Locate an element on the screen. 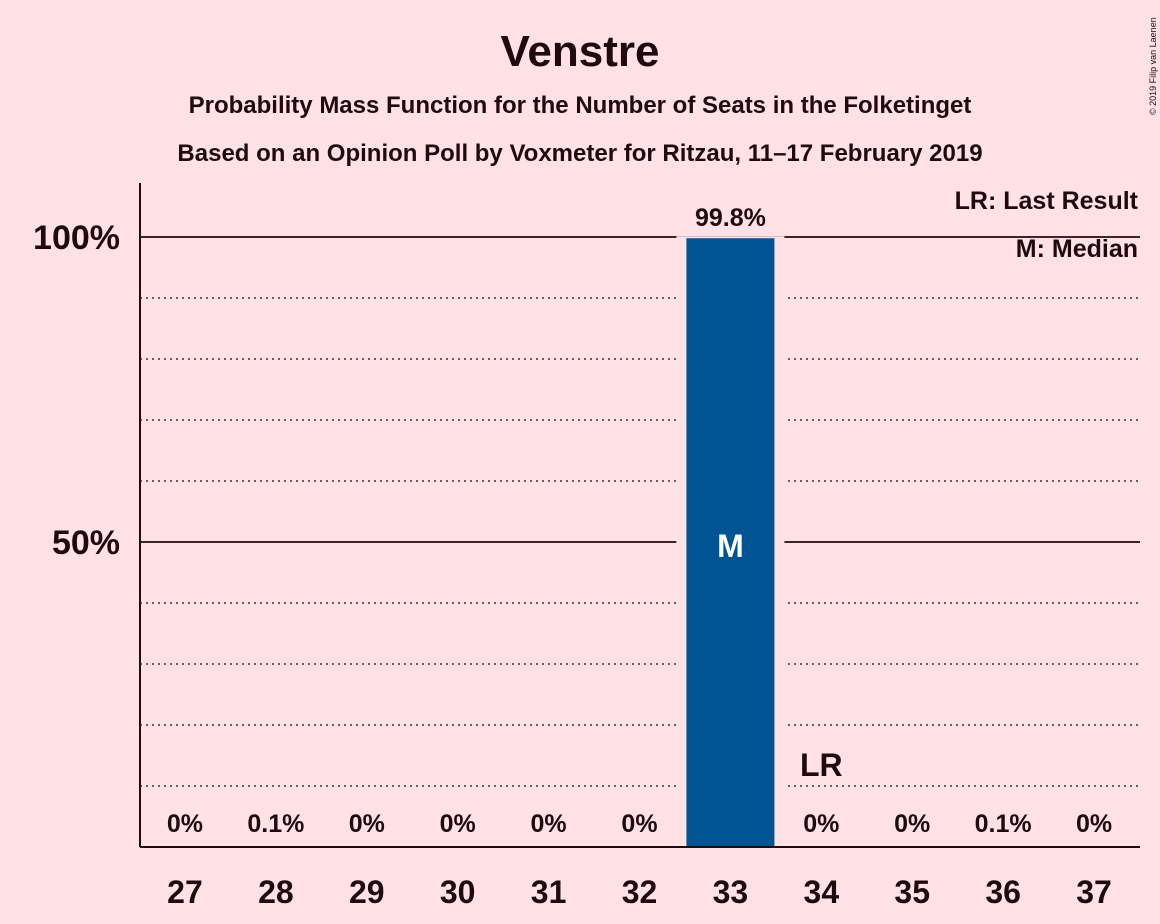 This screenshot has height=924, width=1160. copyright-note: © 2019 Filip van Laenen is located at coordinates (1153, 66).